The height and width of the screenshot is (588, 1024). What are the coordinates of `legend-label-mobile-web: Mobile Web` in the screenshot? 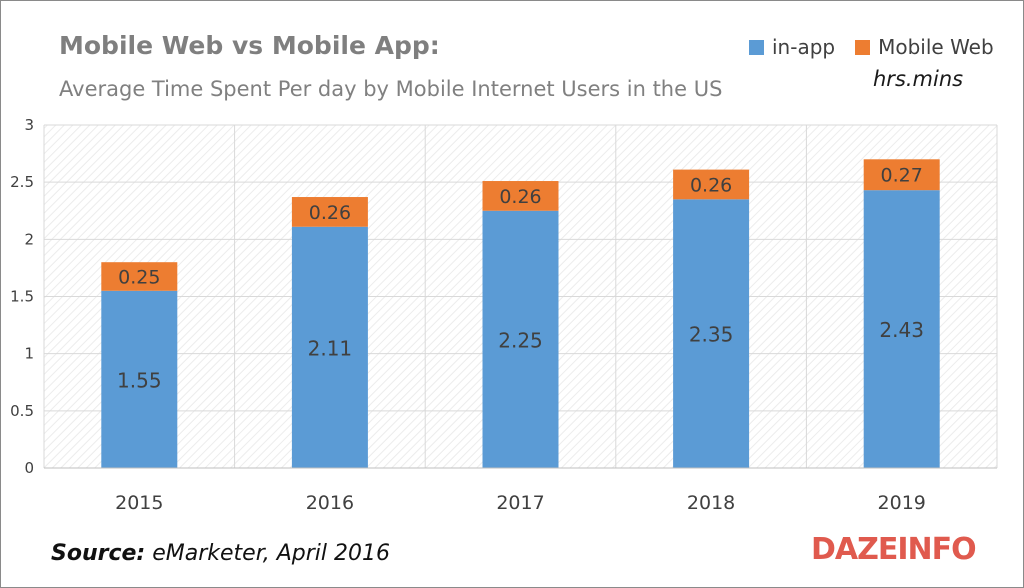 It's located at (936, 47).